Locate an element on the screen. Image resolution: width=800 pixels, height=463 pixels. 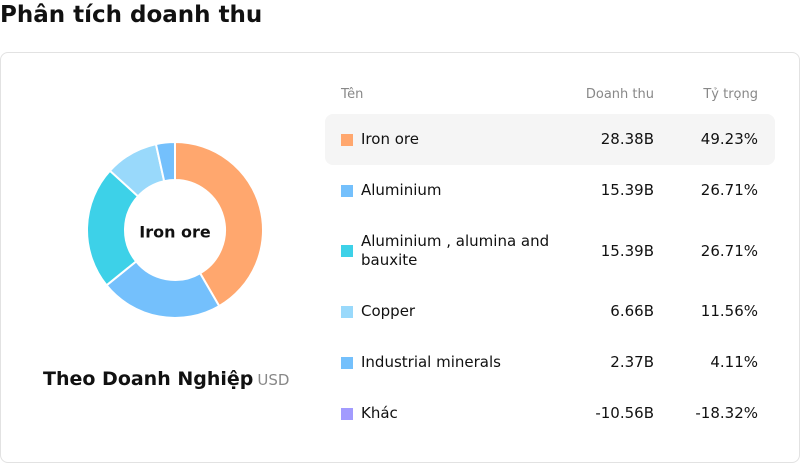
table-row: Khác -10.56B -18.32% is located at coordinates (550, 413).